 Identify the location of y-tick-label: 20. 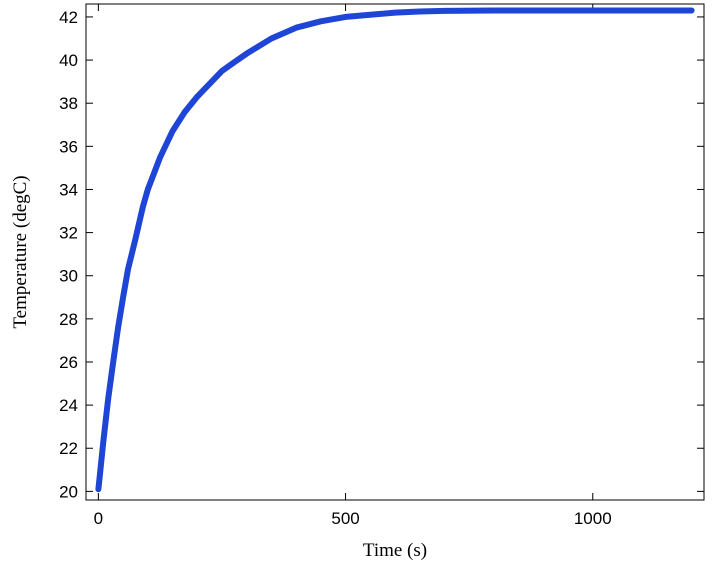
(68, 491).